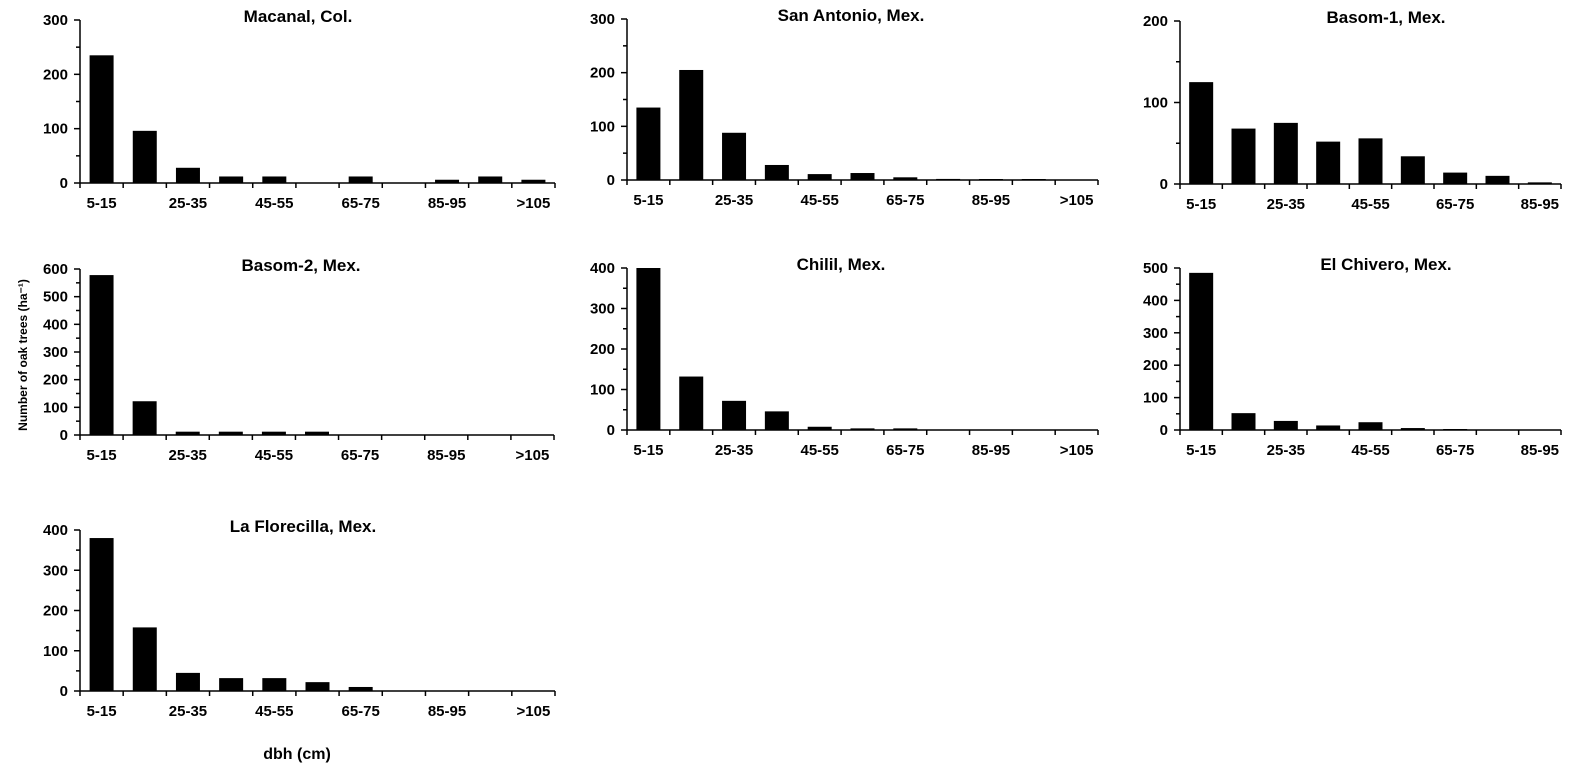 The image size is (1594, 767). What do you see at coordinates (1385, 264) in the screenshot?
I see `chart-title: El Chivero, Mex.` at bounding box center [1385, 264].